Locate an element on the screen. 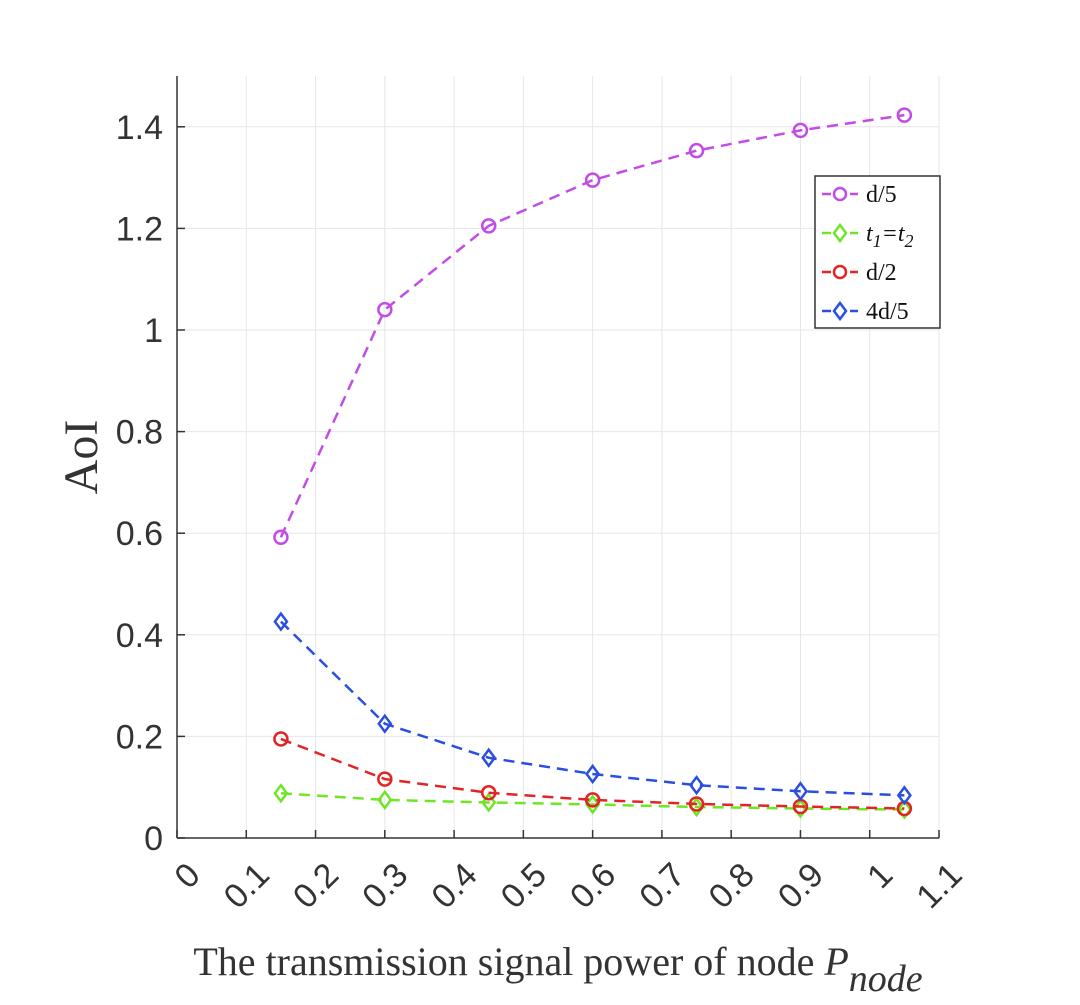 Image resolution: width=1080 pixels, height=1005 pixels. y-tick-label-0: 0 is located at coordinates (153, 839).